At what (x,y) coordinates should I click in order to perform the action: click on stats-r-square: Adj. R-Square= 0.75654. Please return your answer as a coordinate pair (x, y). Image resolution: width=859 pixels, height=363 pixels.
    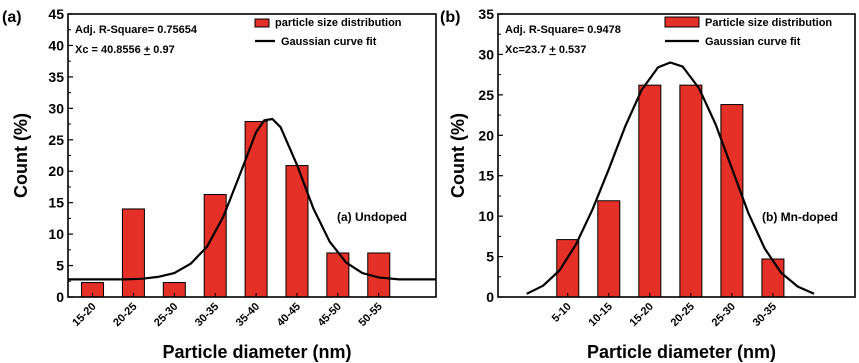
    Looking at the image, I should click on (136, 30).